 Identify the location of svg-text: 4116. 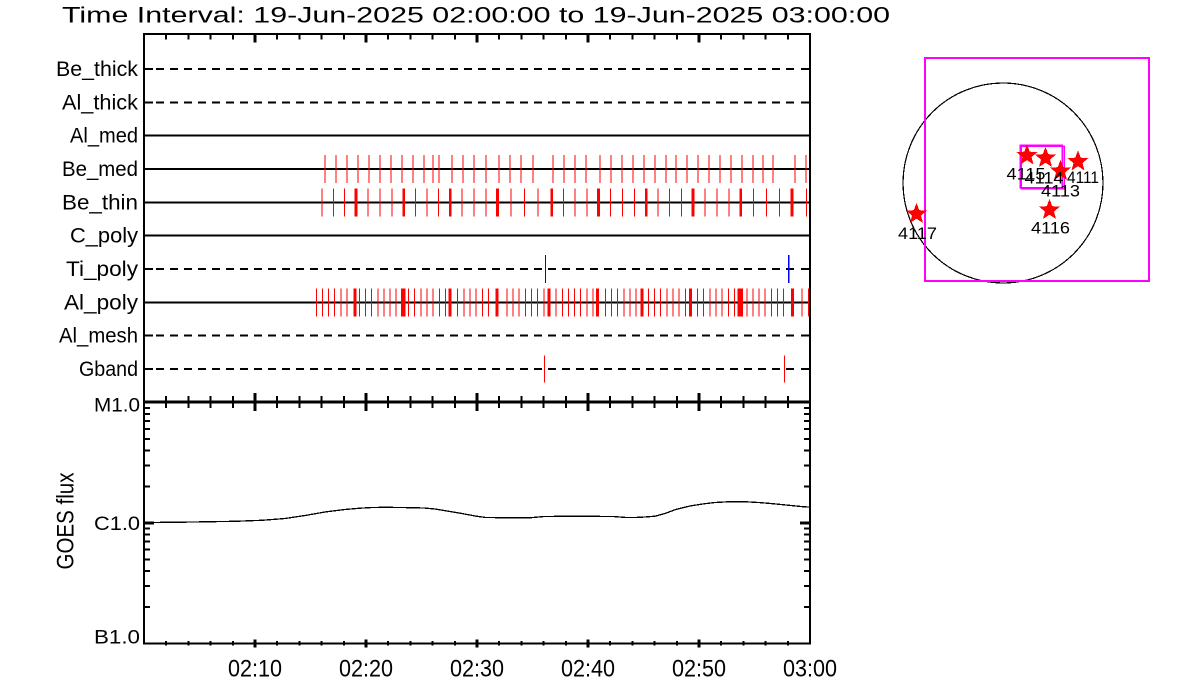
(1050, 228).